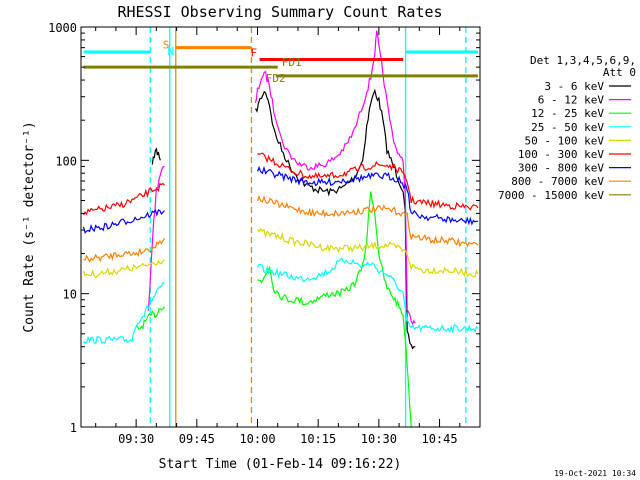 The image size is (640, 480). I want to click on legend-entry-label: 100 - 300 keV, so click(561, 154).